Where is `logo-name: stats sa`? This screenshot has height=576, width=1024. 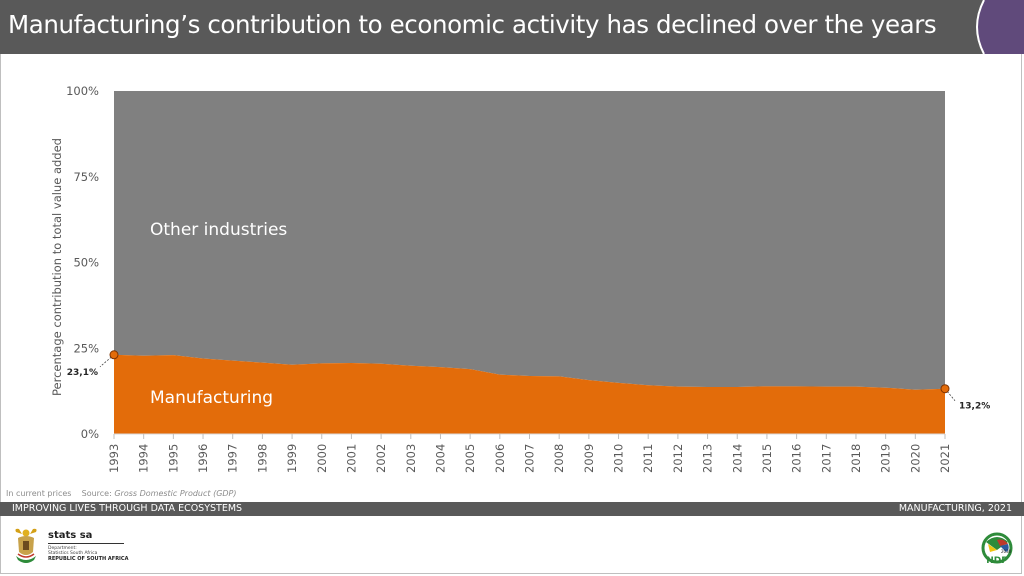
logo-name: stats sa is located at coordinates (70, 535).